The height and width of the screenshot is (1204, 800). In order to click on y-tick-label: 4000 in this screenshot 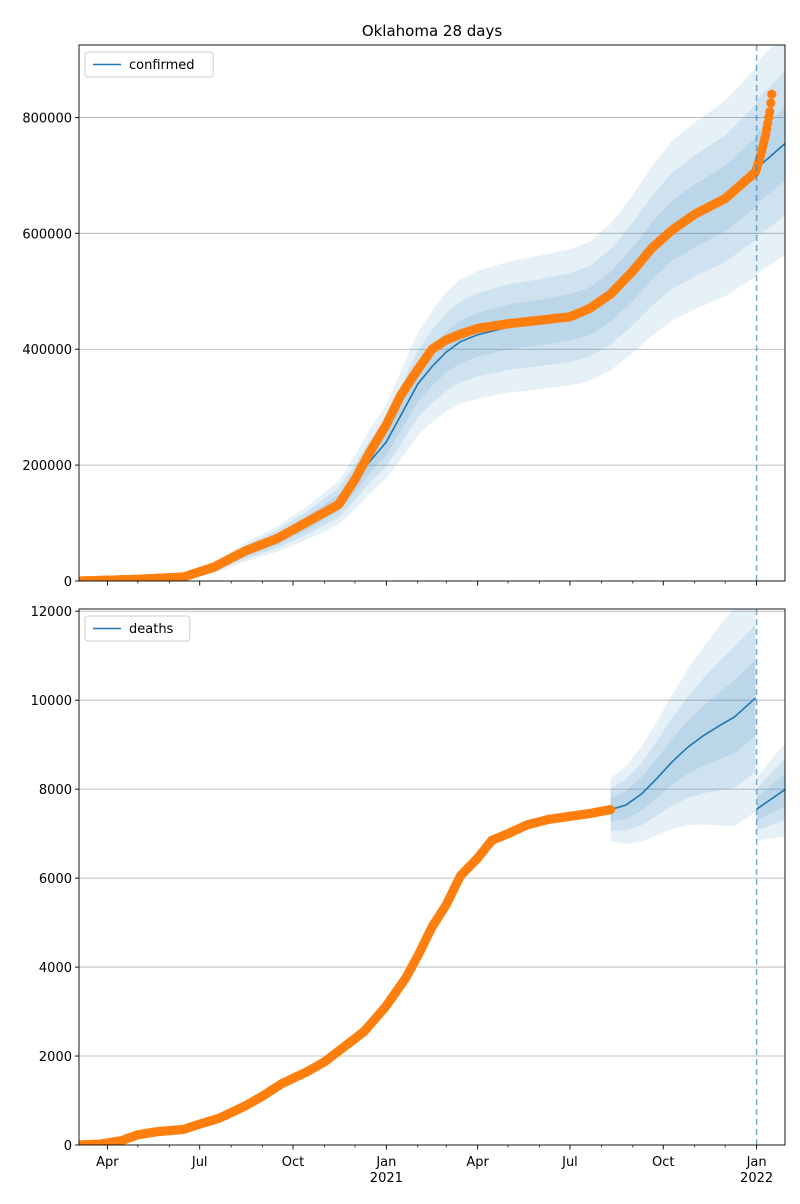, I will do `click(55, 968)`.